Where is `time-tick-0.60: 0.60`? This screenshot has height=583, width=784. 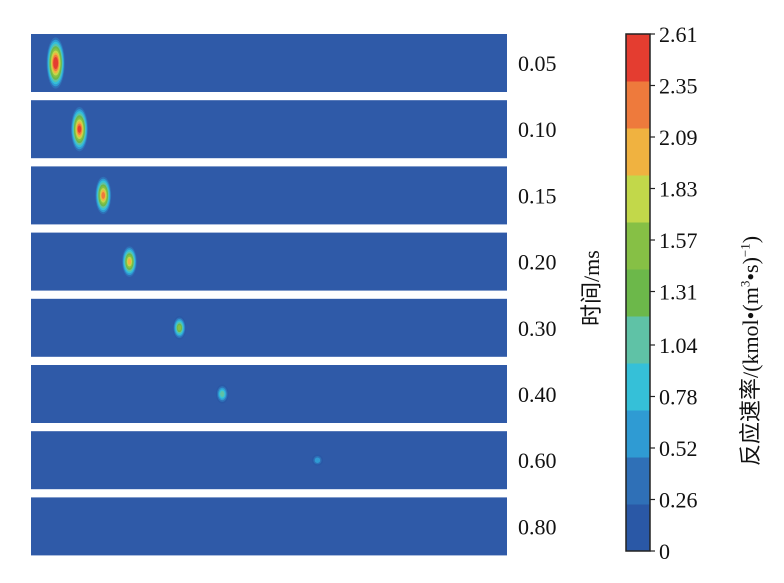 time-tick-0.60: 0.60 is located at coordinates (537, 460).